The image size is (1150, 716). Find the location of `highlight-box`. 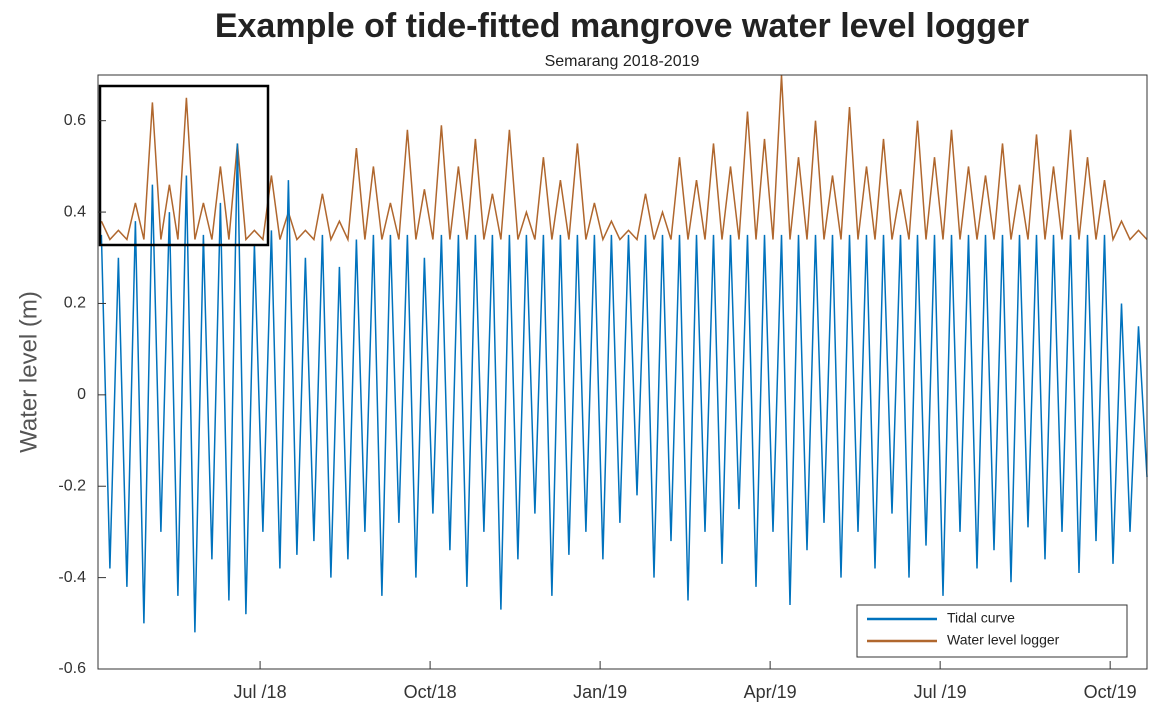

highlight-box is located at coordinates (184, 165).